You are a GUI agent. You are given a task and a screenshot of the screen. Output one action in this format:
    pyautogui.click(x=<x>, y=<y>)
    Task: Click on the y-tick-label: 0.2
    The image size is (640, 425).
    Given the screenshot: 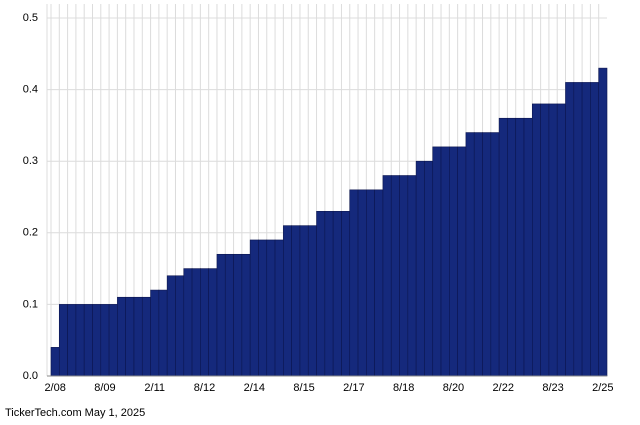 What is the action you would take?
    pyautogui.click(x=30, y=233)
    